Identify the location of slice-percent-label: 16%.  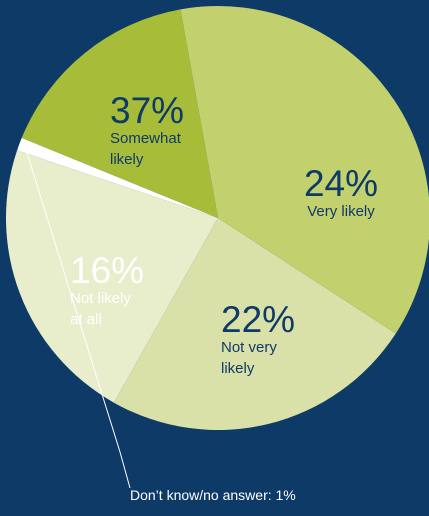
(107, 270).